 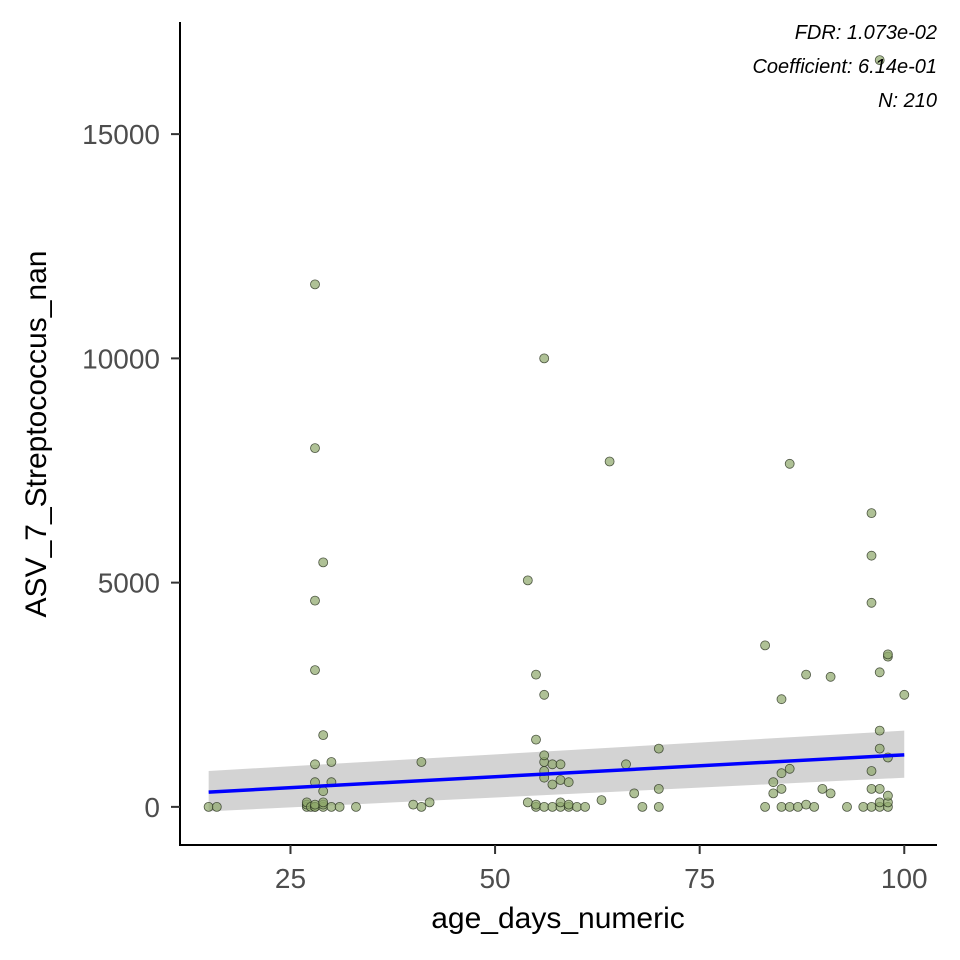 I want to click on confidence-band-layer, so click(x=556, y=771).